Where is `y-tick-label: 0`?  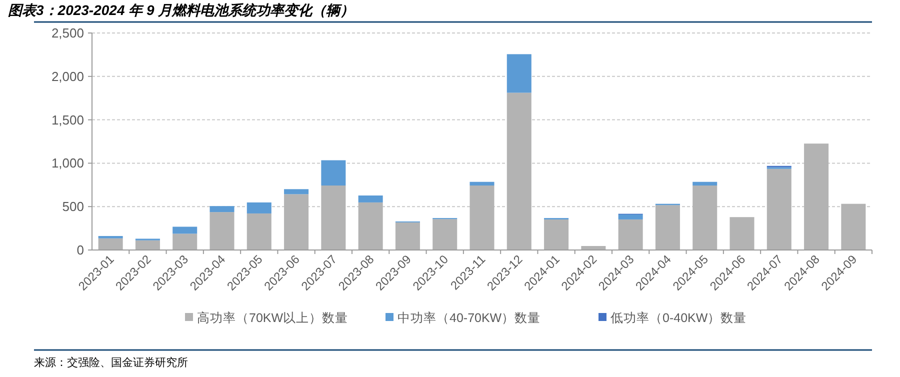
y-tick-label: 0 is located at coordinates (80, 250).